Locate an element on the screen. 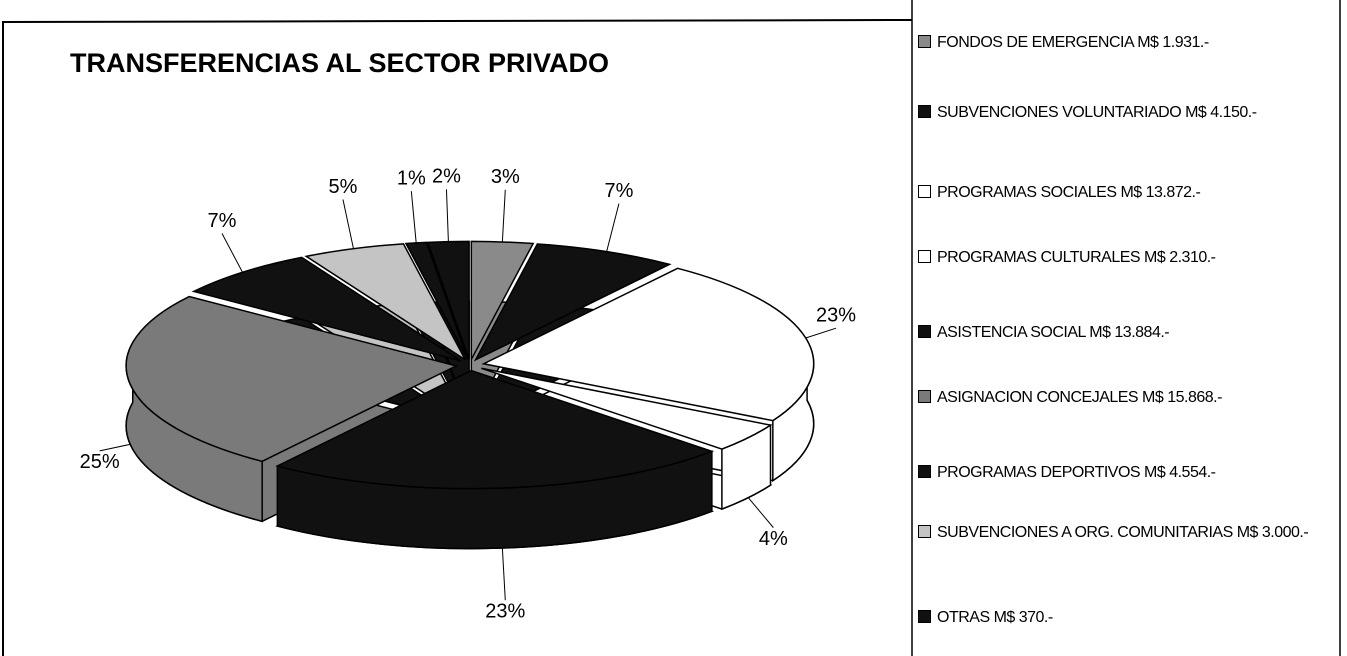 Image resolution: width=1347 pixels, height=656 pixels. data-label: 5% is located at coordinates (343, 187).